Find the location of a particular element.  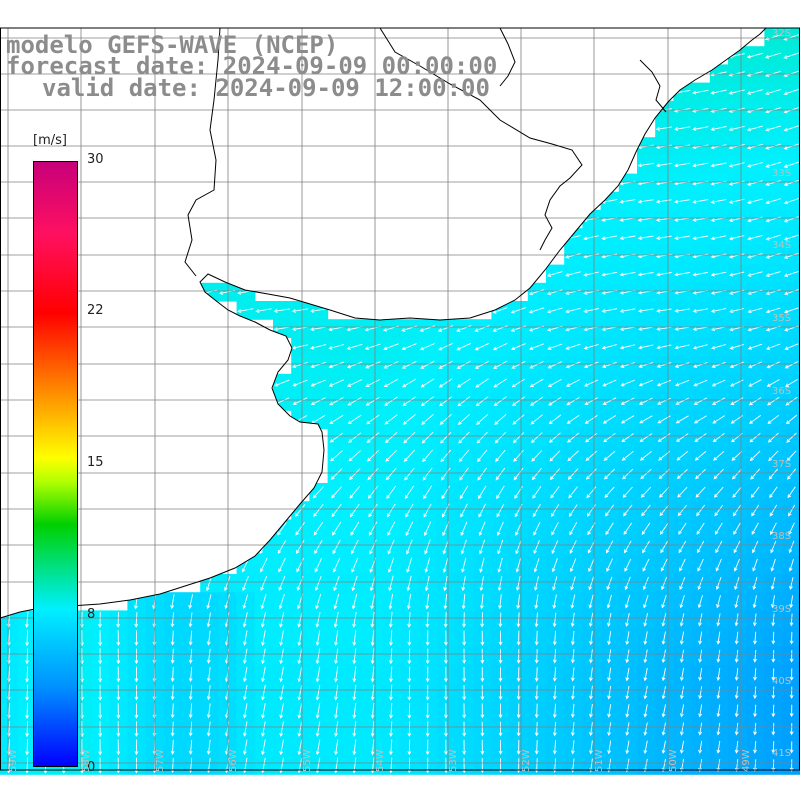

lat-label-37s: 37S is located at coordinates (782, 464).